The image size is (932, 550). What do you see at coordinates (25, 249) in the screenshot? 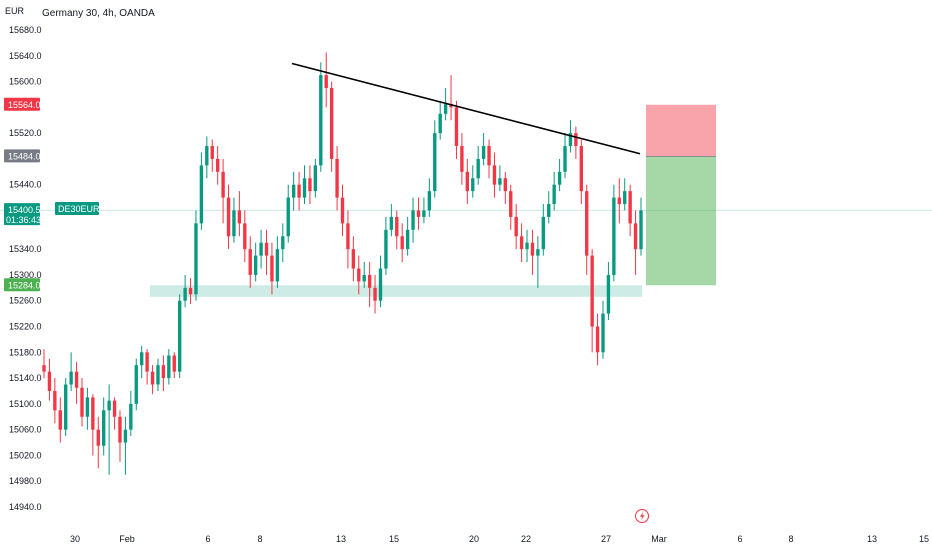
I see `y-tick-label: 15340.0` at bounding box center [25, 249].